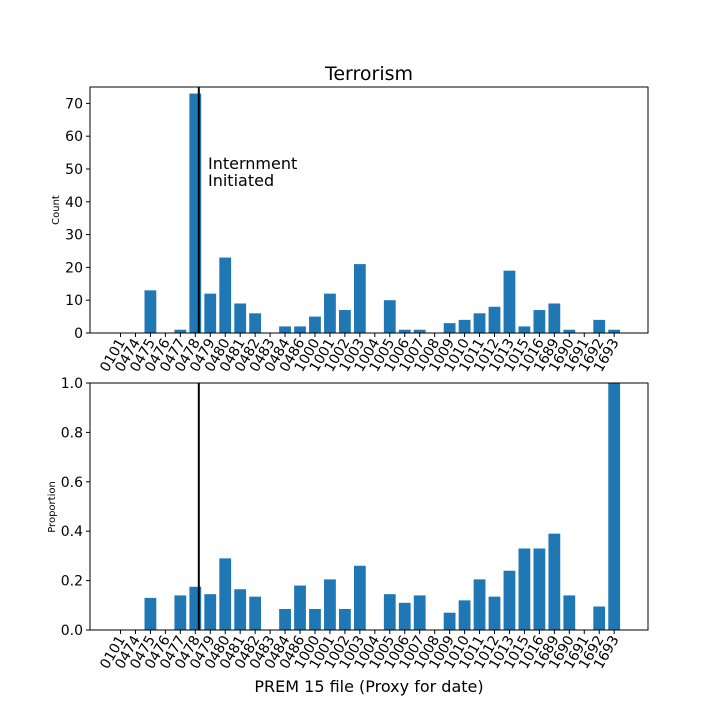  I want to click on top-y-ticks: 0 10 20 30 40 50 60 70, so click(77, 219).